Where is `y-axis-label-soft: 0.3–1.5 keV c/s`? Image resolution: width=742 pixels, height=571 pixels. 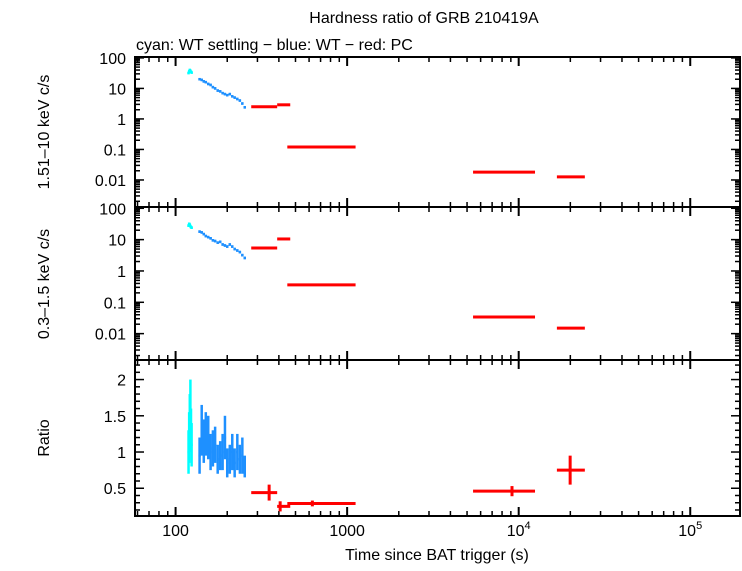
y-axis-label-soft: 0.3–1.5 keV c/s is located at coordinates (44, 284).